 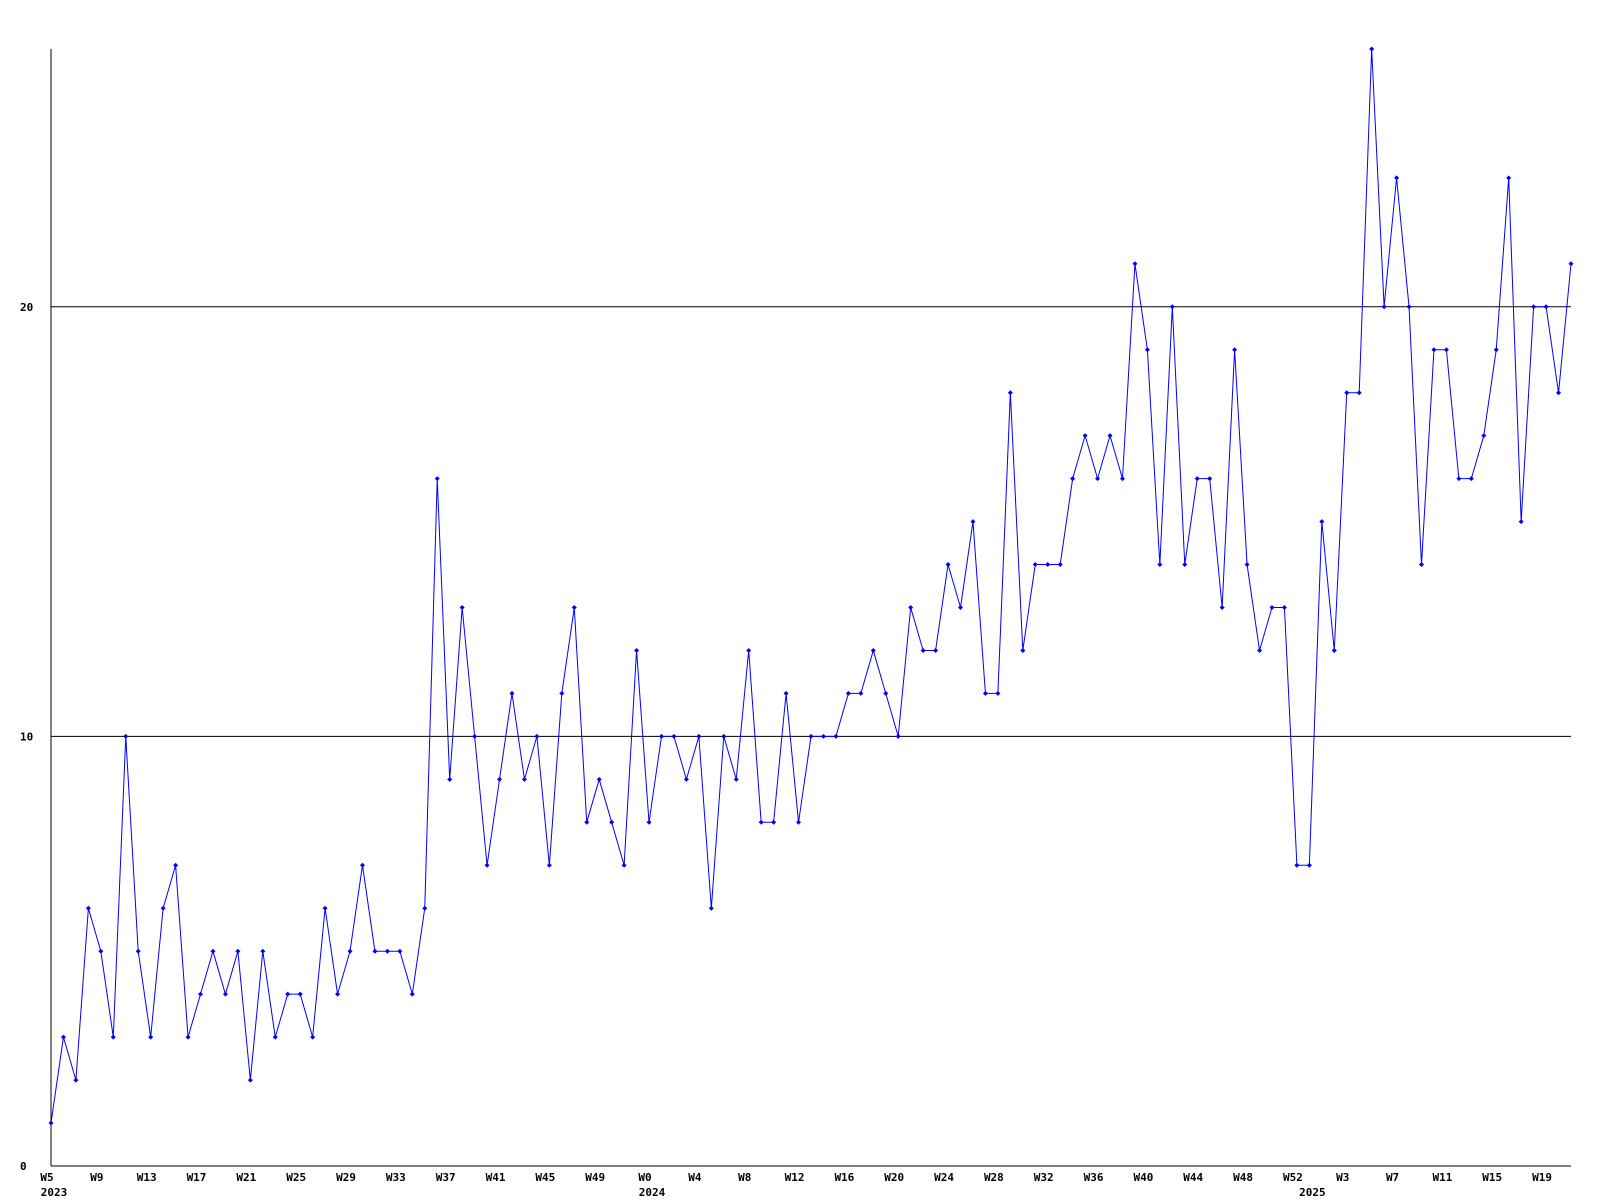 What do you see at coordinates (1392, 1177) in the screenshot?
I see `x-tick-label: W7` at bounding box center [1392, 1177].